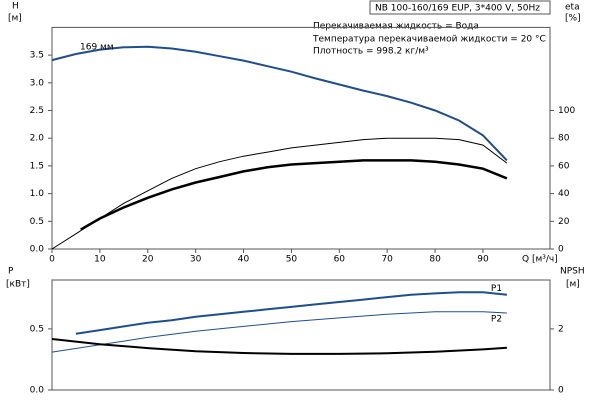  I want to click on chart-title: NB 100-160/169 EUP, 3*400 V, 50Hz, so click(457, 9).